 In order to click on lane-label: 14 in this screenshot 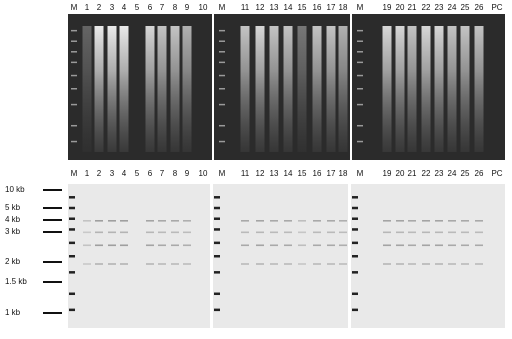, I will do `click(288, 173)`.